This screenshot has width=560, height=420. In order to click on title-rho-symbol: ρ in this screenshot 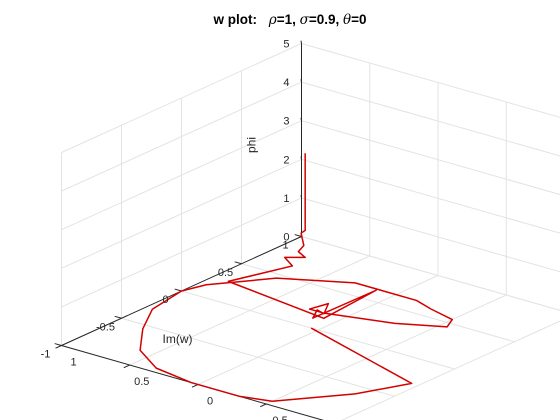, I will do `click(272, 20)`.